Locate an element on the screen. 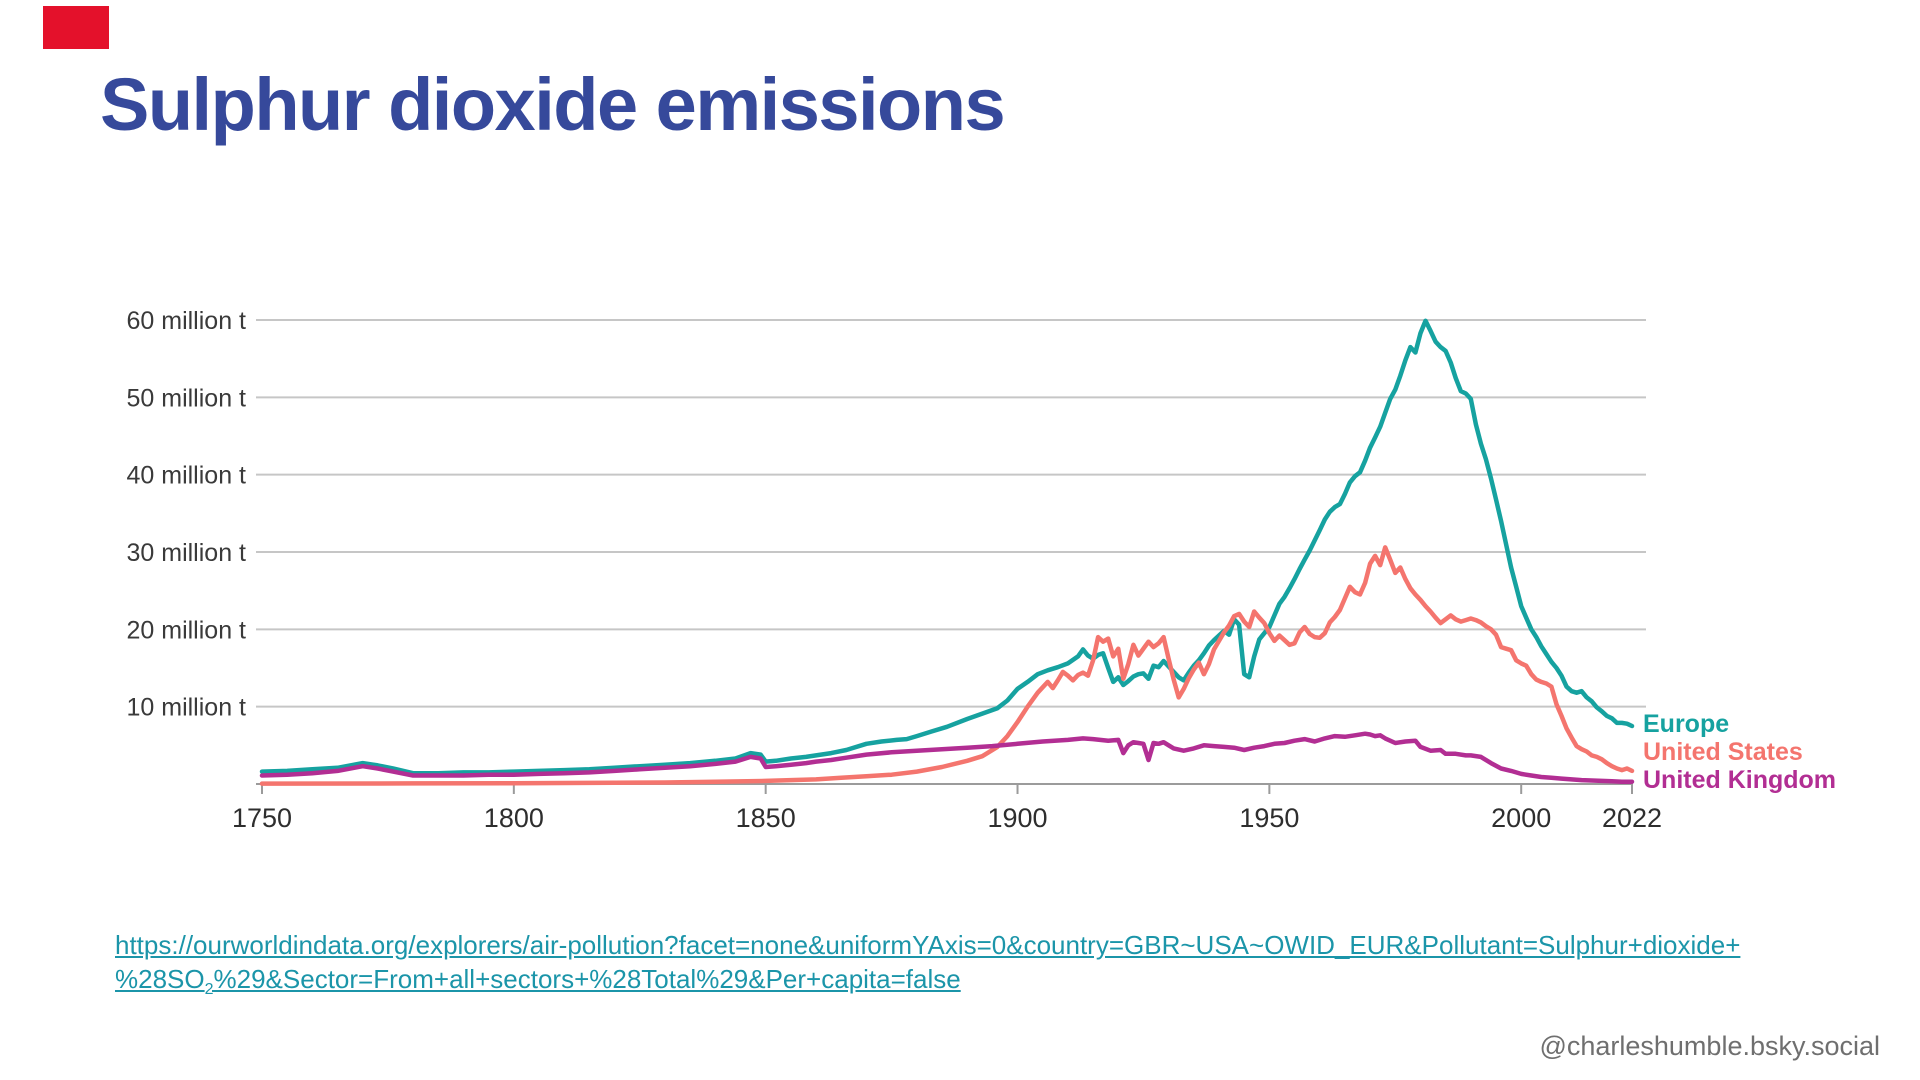  x-axis-label: 2022 is located at coordinates (1632, 818).